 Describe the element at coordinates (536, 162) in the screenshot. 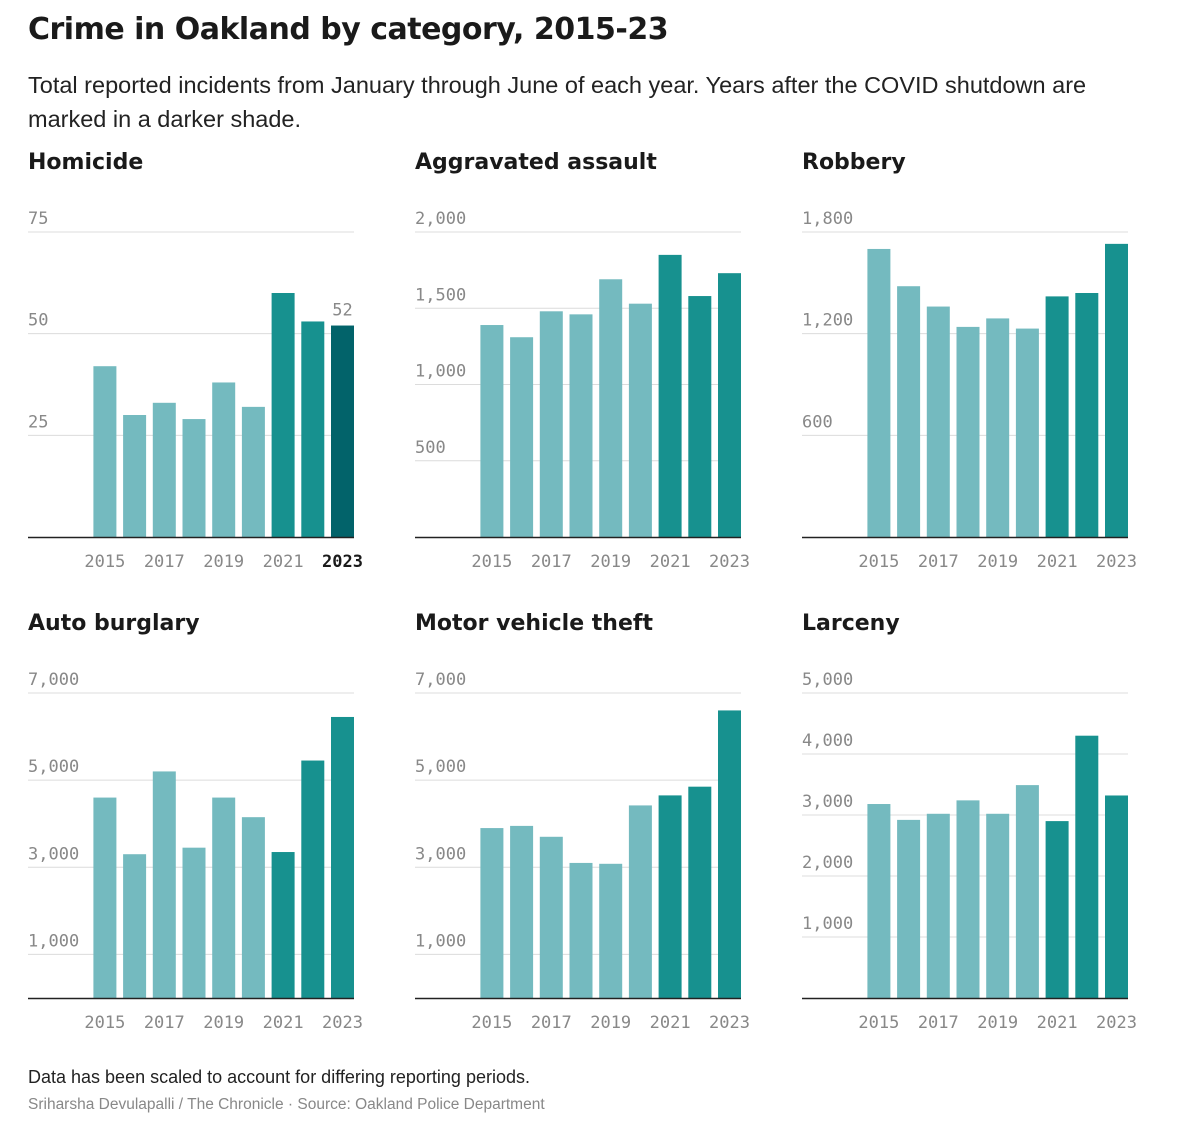

I see `panel-title: Aggravated assault` at that location.